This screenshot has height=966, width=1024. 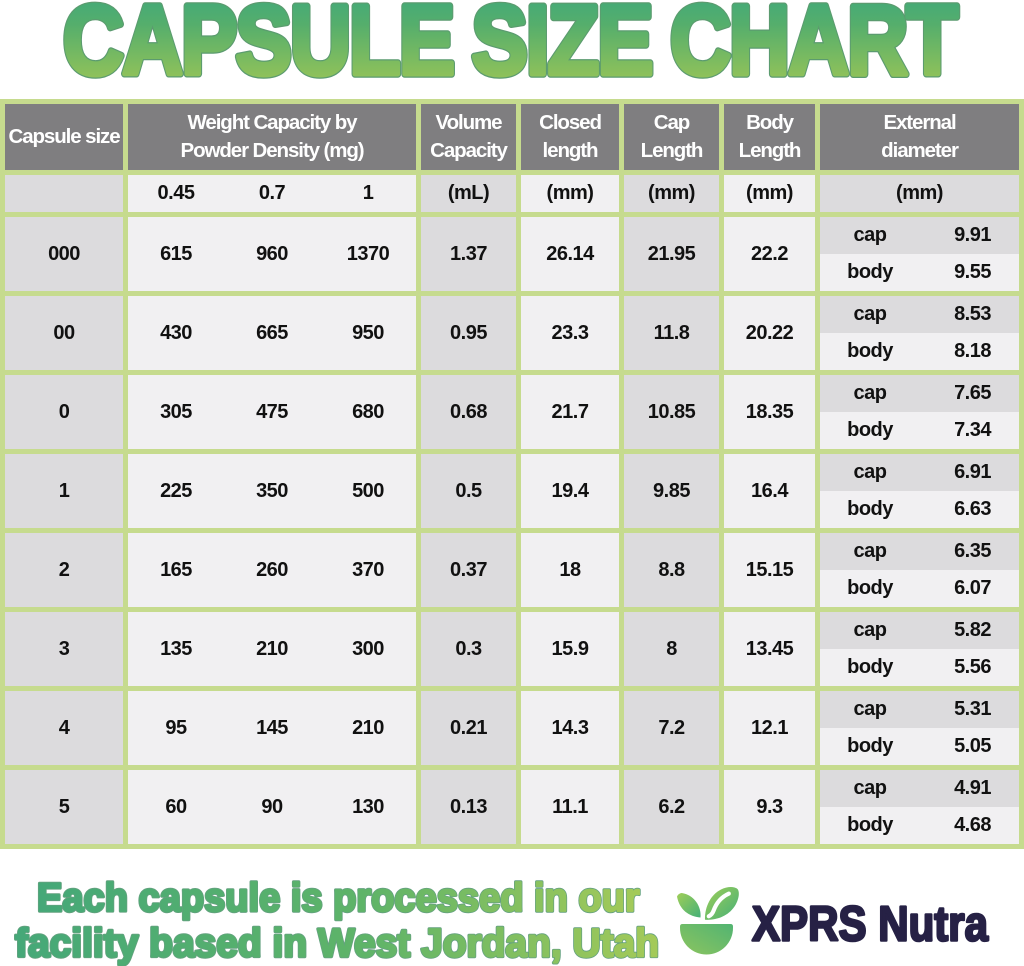 What do you see at coordinates (338, 898) in the screenshot?
I see `svg-text:Each capsule is processed in o: Each capsule is processed in our` at bounding box center [338, 898].